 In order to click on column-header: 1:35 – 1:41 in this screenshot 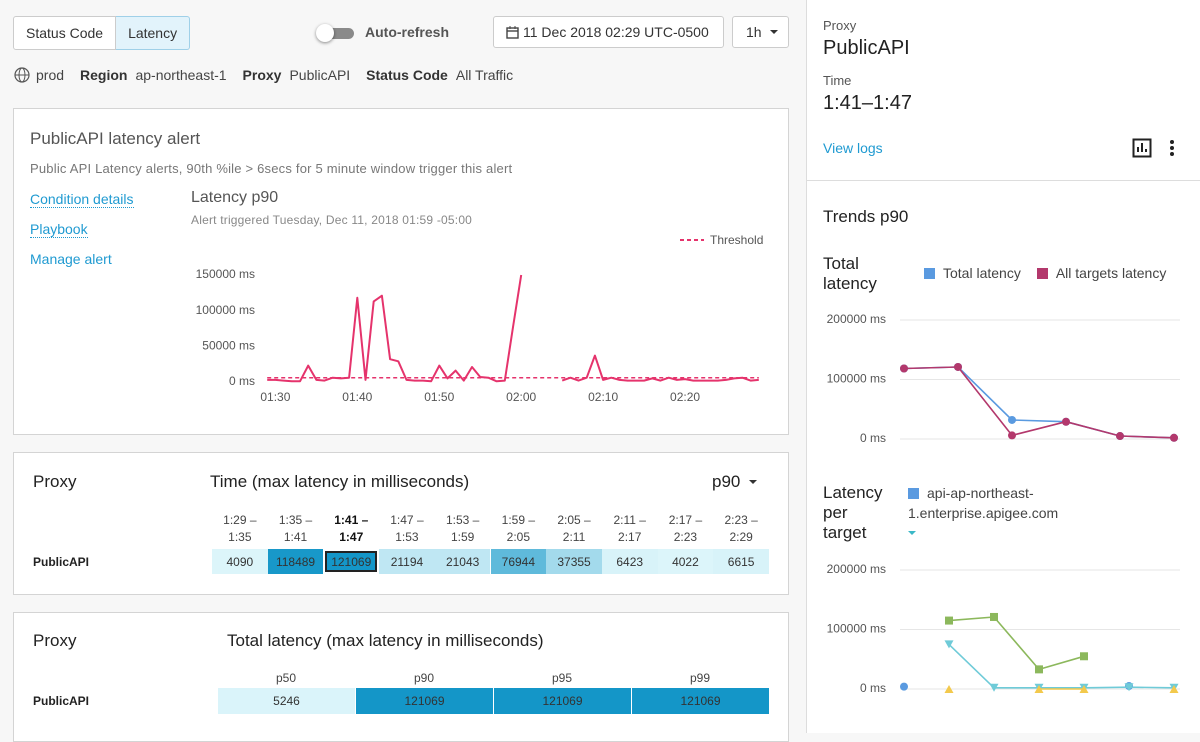, I will do `click(296, 529)`.